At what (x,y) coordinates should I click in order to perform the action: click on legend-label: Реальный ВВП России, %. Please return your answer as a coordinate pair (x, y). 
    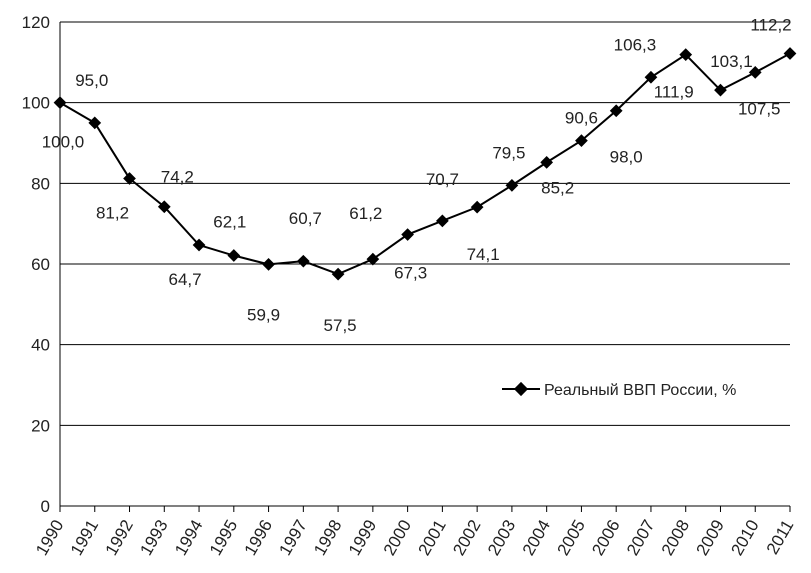
    Looking at the image, I should click on (640, 390).